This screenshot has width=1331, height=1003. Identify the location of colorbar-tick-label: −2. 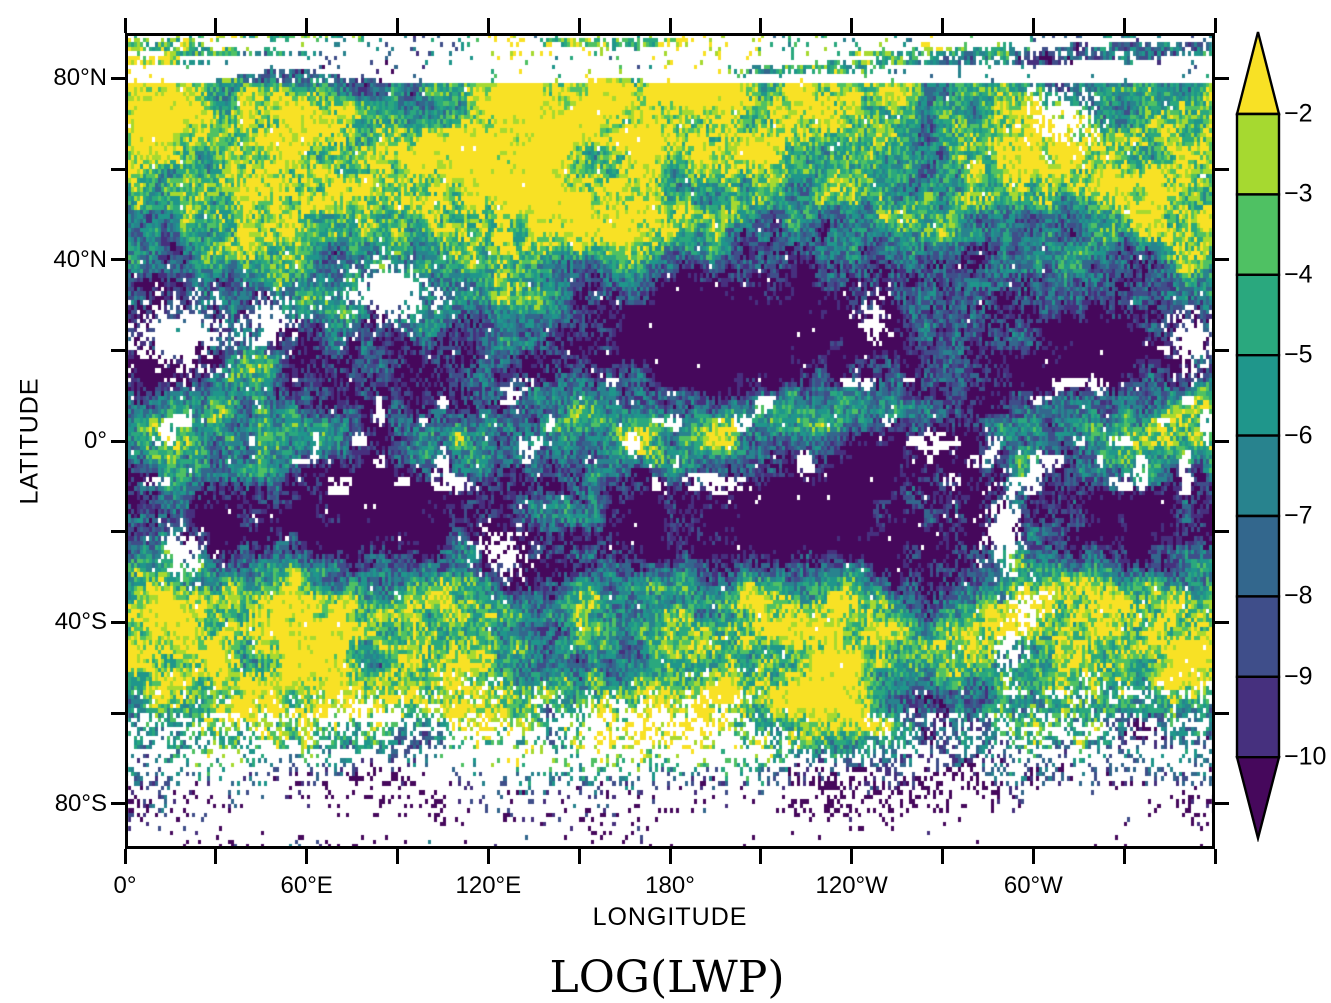
(1298, 113).